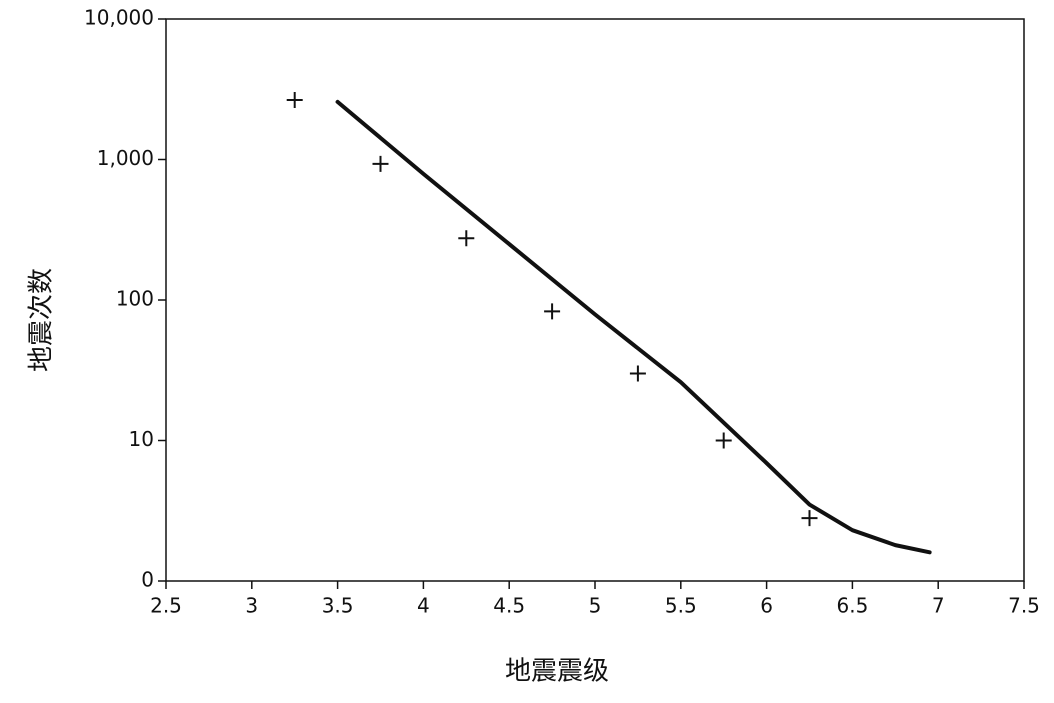  I want to click on x-tick-label: 6, so click(766, 606).